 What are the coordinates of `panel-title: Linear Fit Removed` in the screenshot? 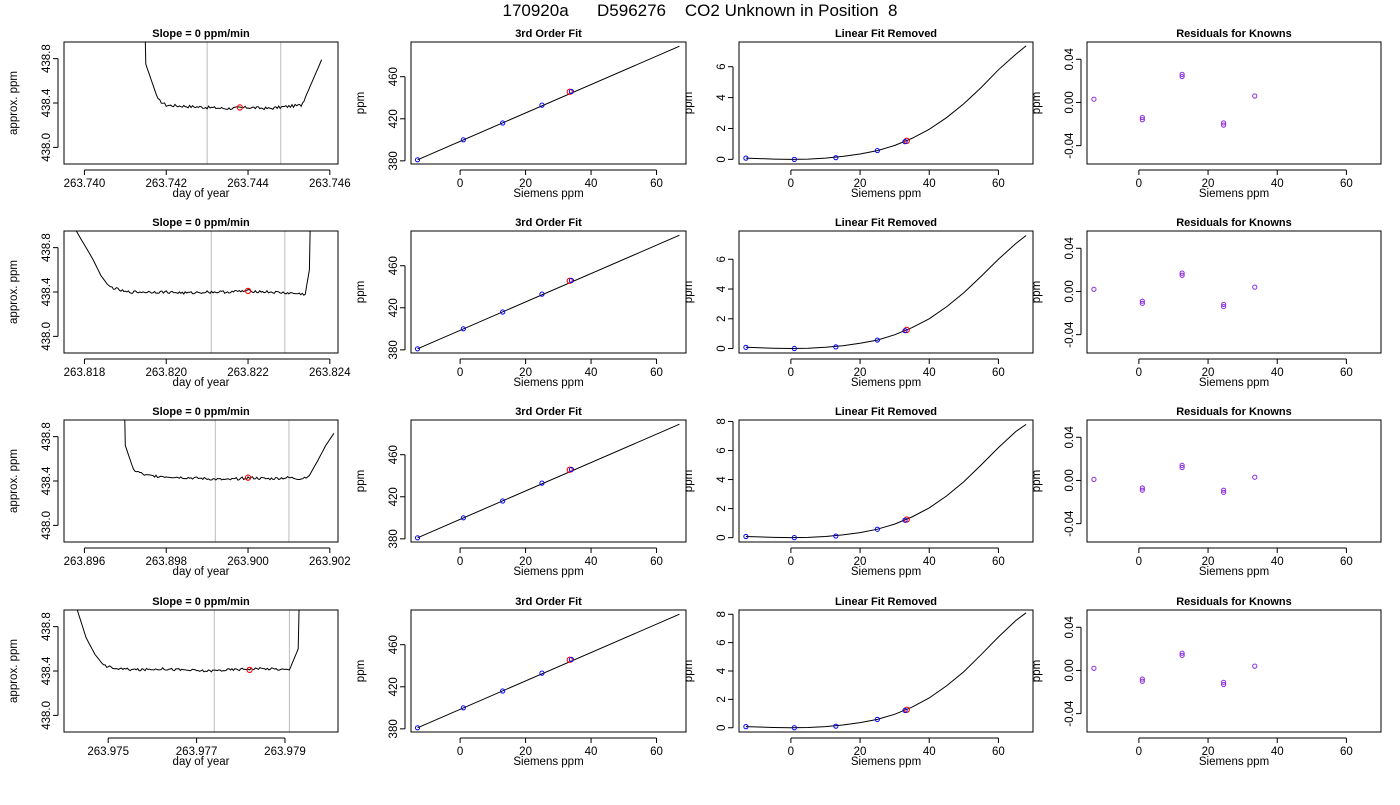 It's located at (886, 412).